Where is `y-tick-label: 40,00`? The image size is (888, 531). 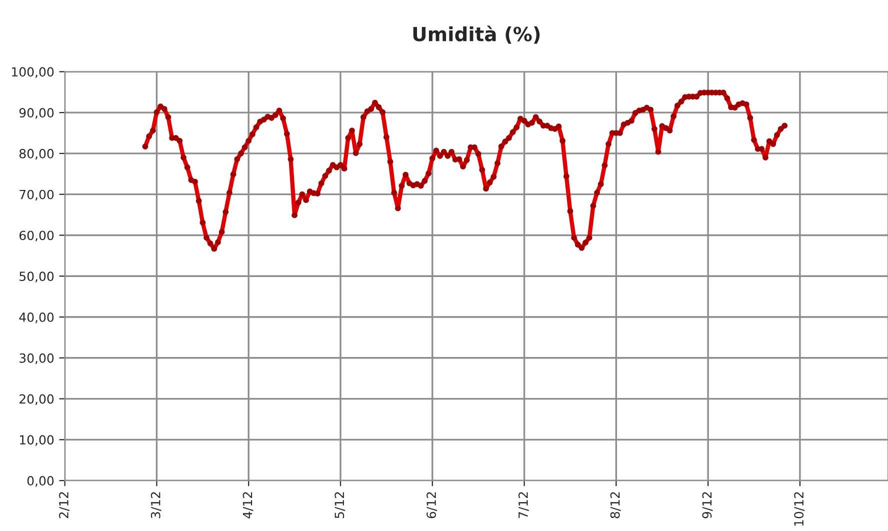
y-tick-label: 40,00 is located at coordinates (36, 318).